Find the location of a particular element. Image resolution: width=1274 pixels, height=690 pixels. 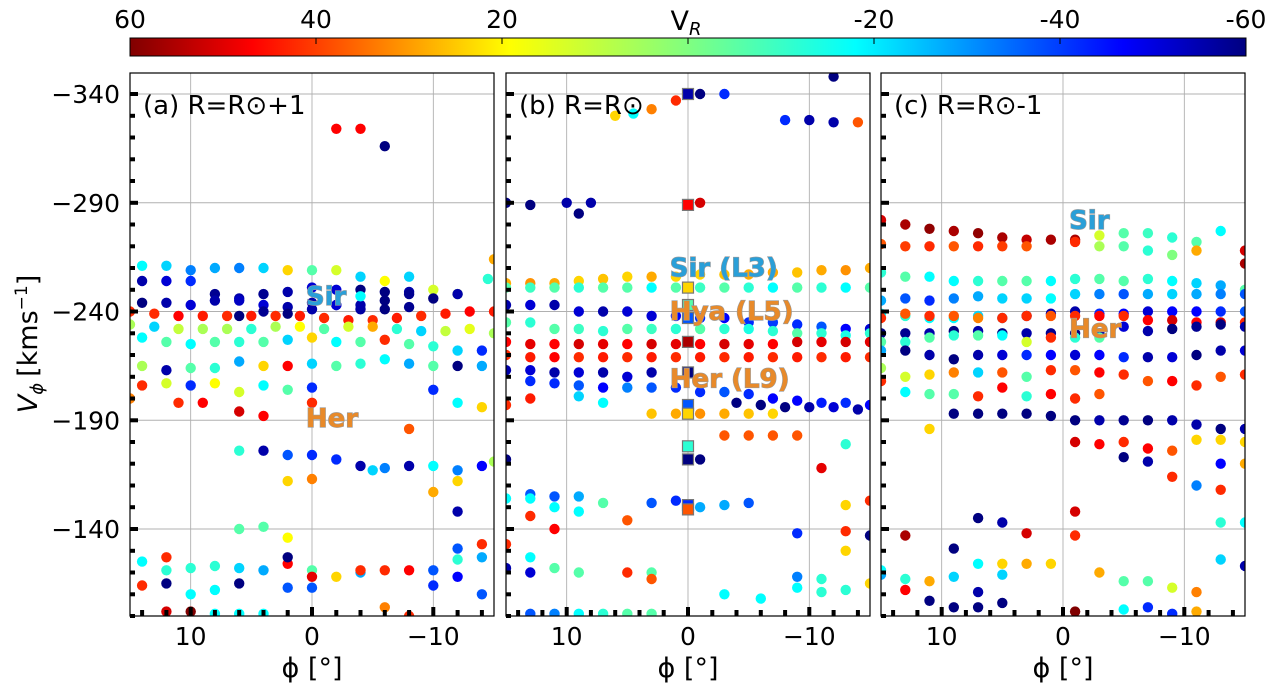

colorbar-tick-label: -40 is located at coordinates (1060, 19).